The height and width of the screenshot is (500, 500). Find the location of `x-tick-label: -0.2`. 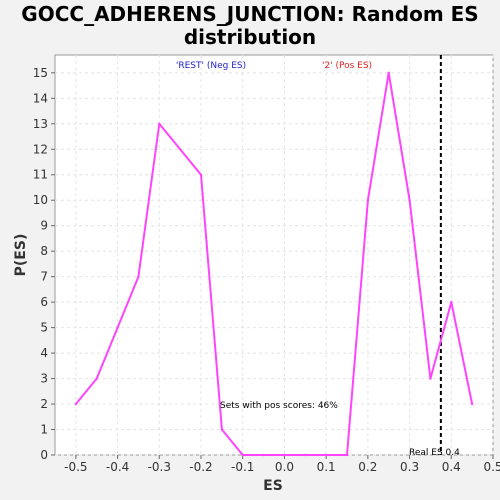

x-tick-label: -0.2 is located at coordinates (200, 467).